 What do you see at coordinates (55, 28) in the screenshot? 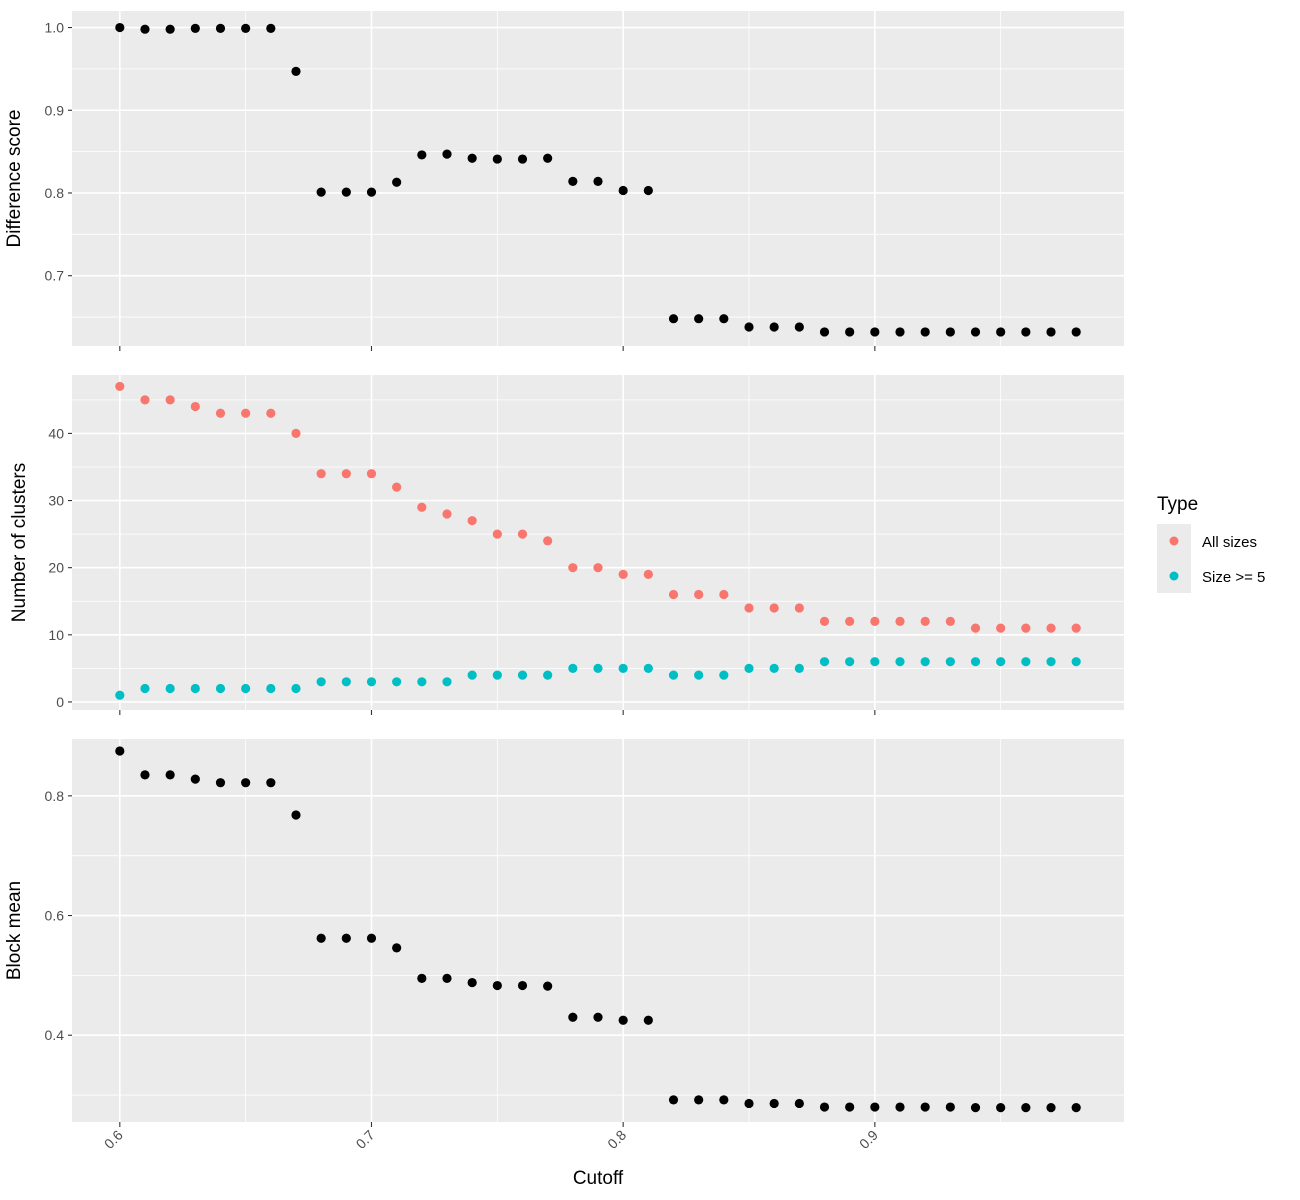
I see `y-tick-label: 1.0` at bounding box center [55, 28].